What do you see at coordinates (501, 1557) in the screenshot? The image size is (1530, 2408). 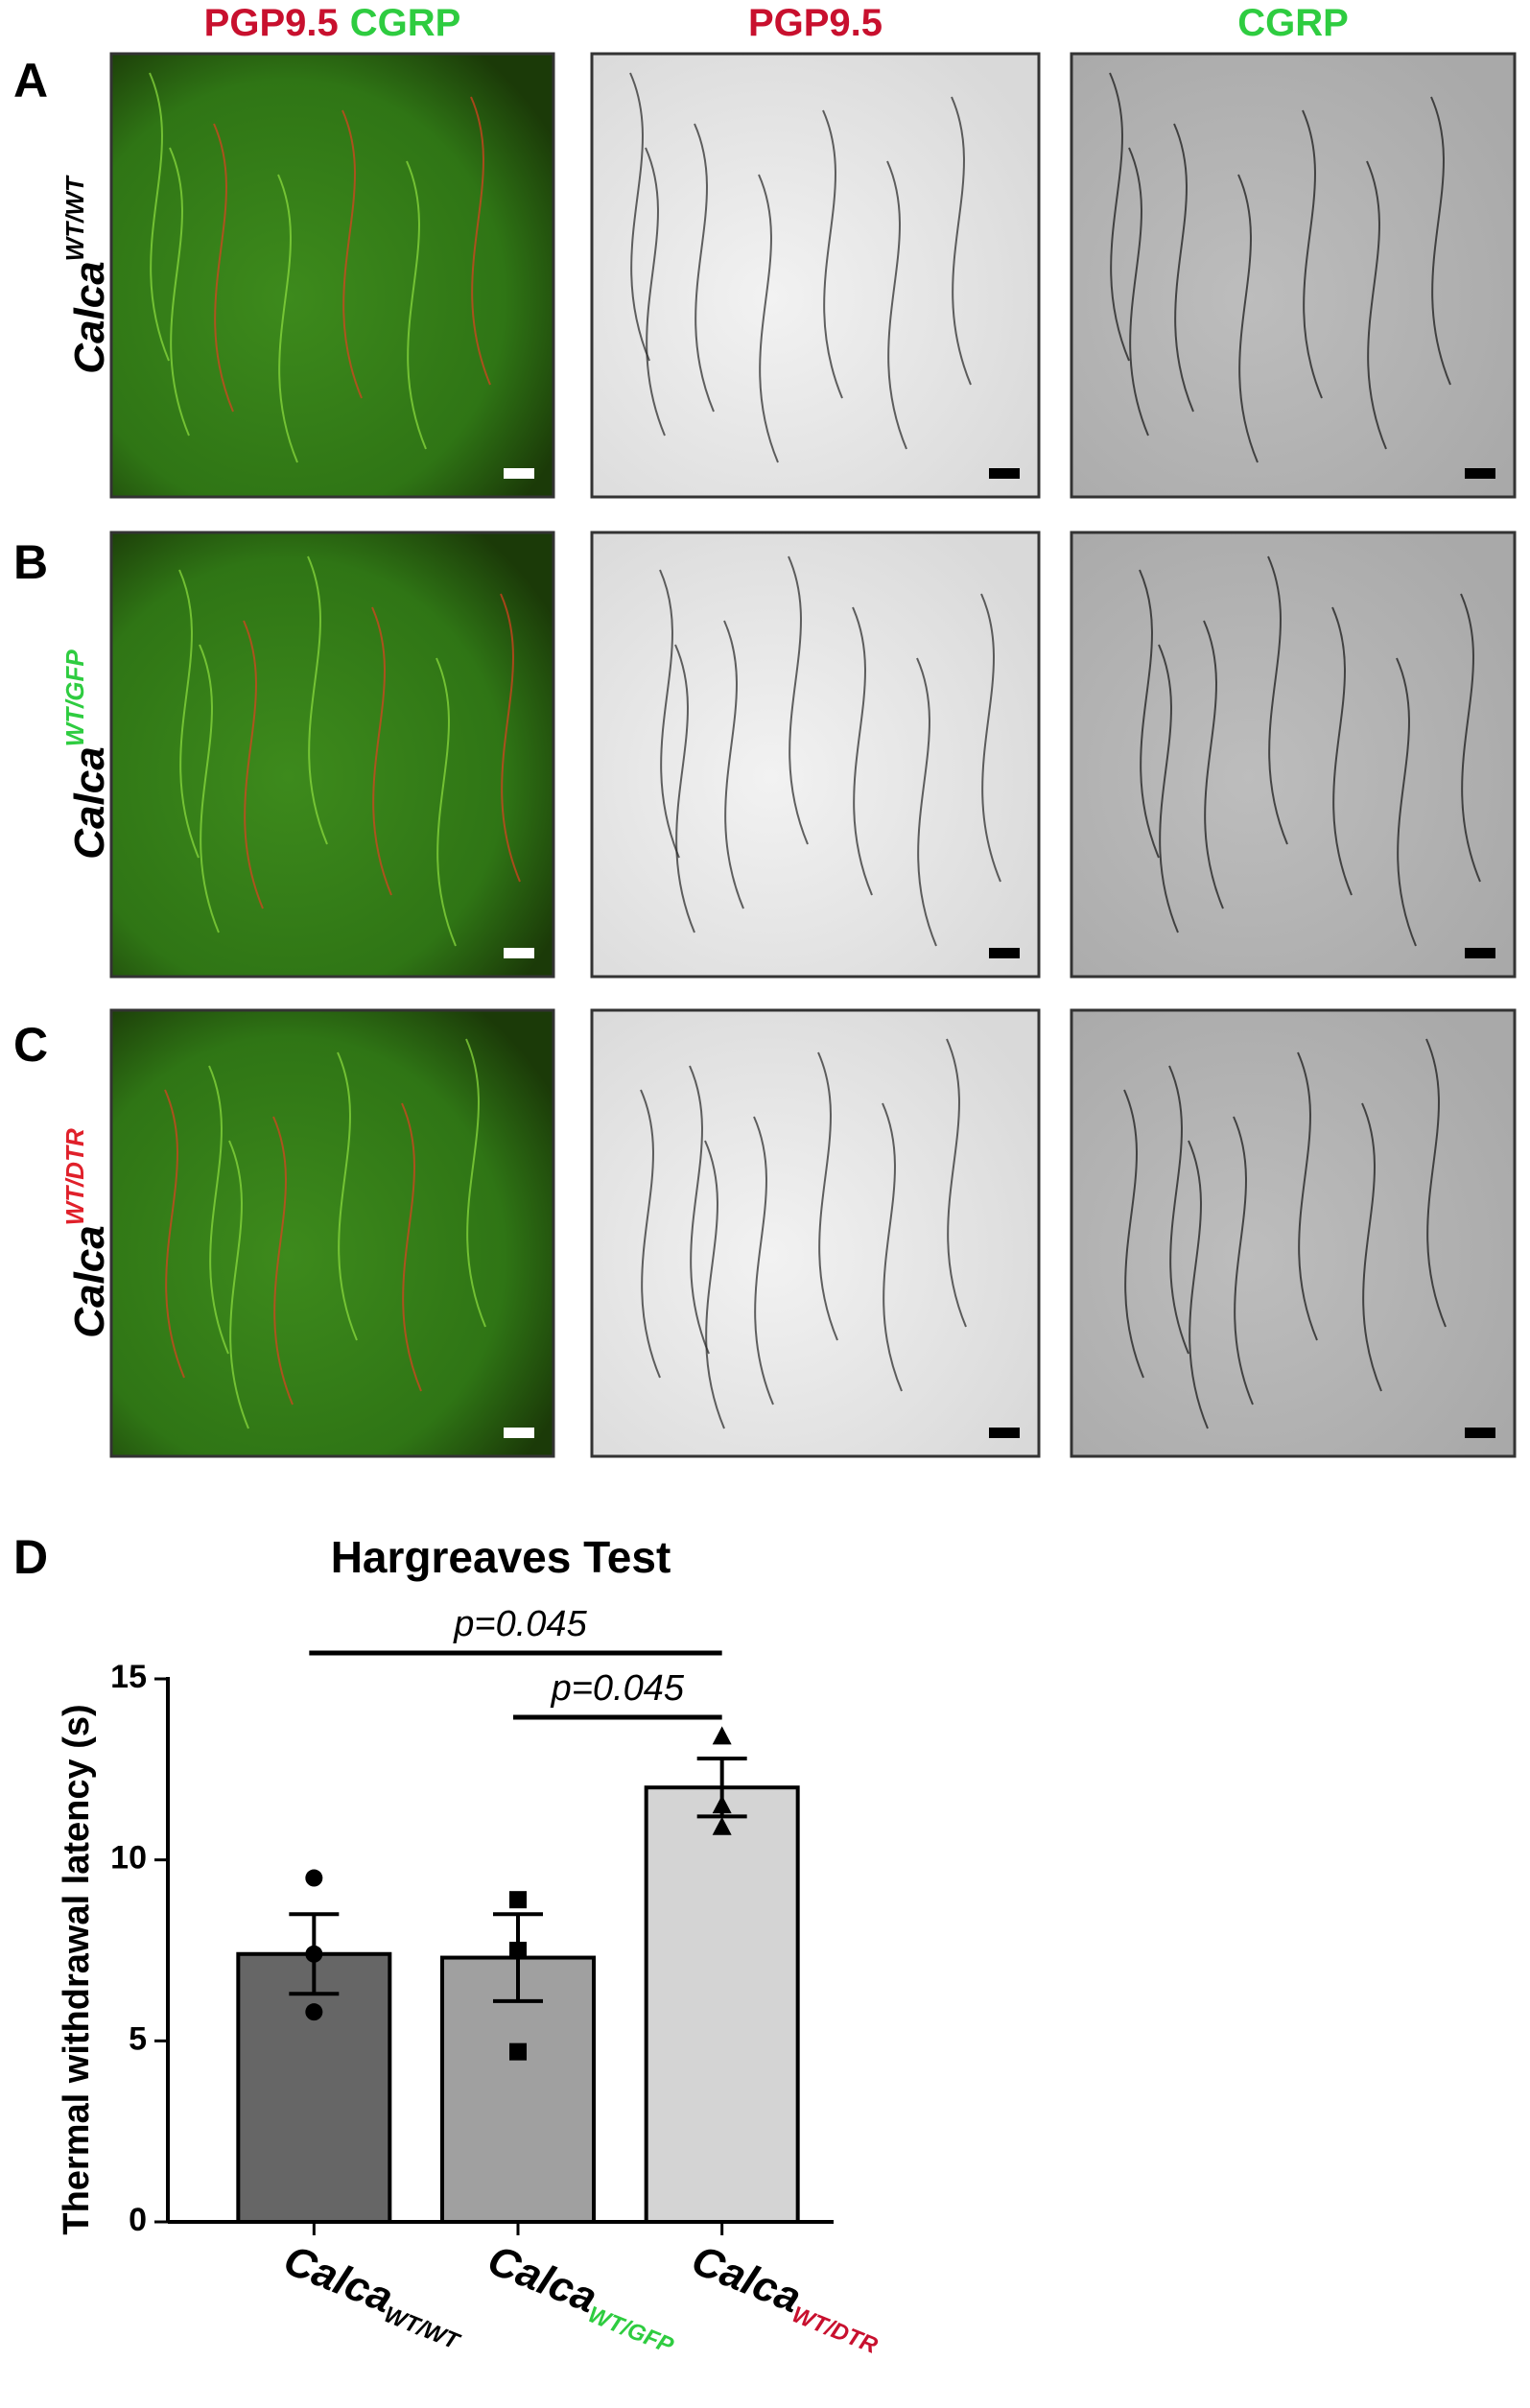 I see `chart-title: Hargreaves Test` at bounding box center [501, 1557].